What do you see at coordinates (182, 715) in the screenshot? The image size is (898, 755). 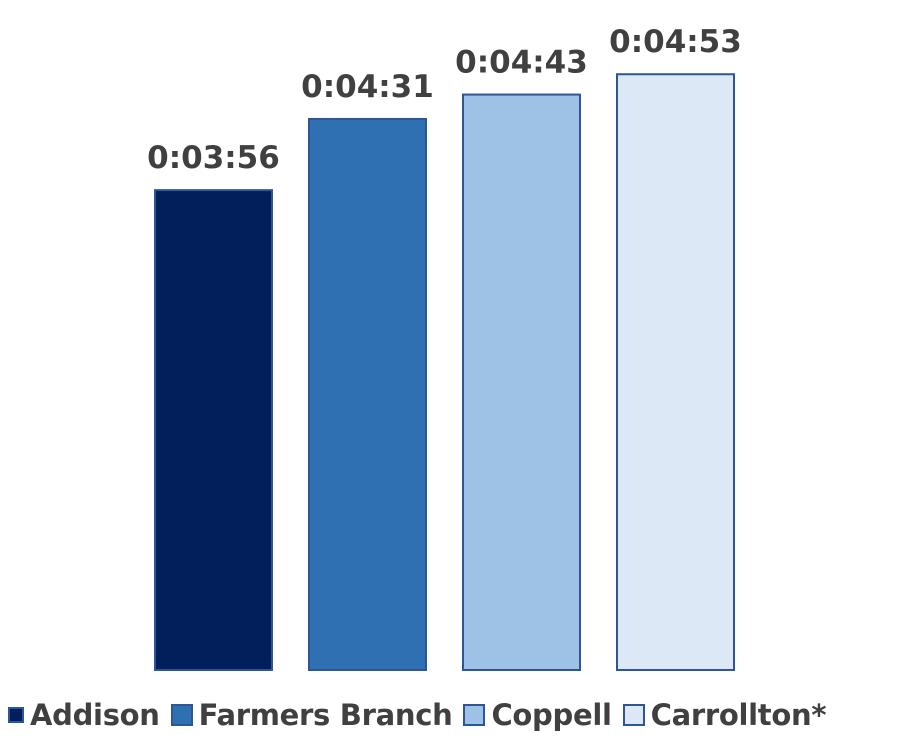 I see `legend-swatch-farmers-branch` at bounding box center [182, 715].